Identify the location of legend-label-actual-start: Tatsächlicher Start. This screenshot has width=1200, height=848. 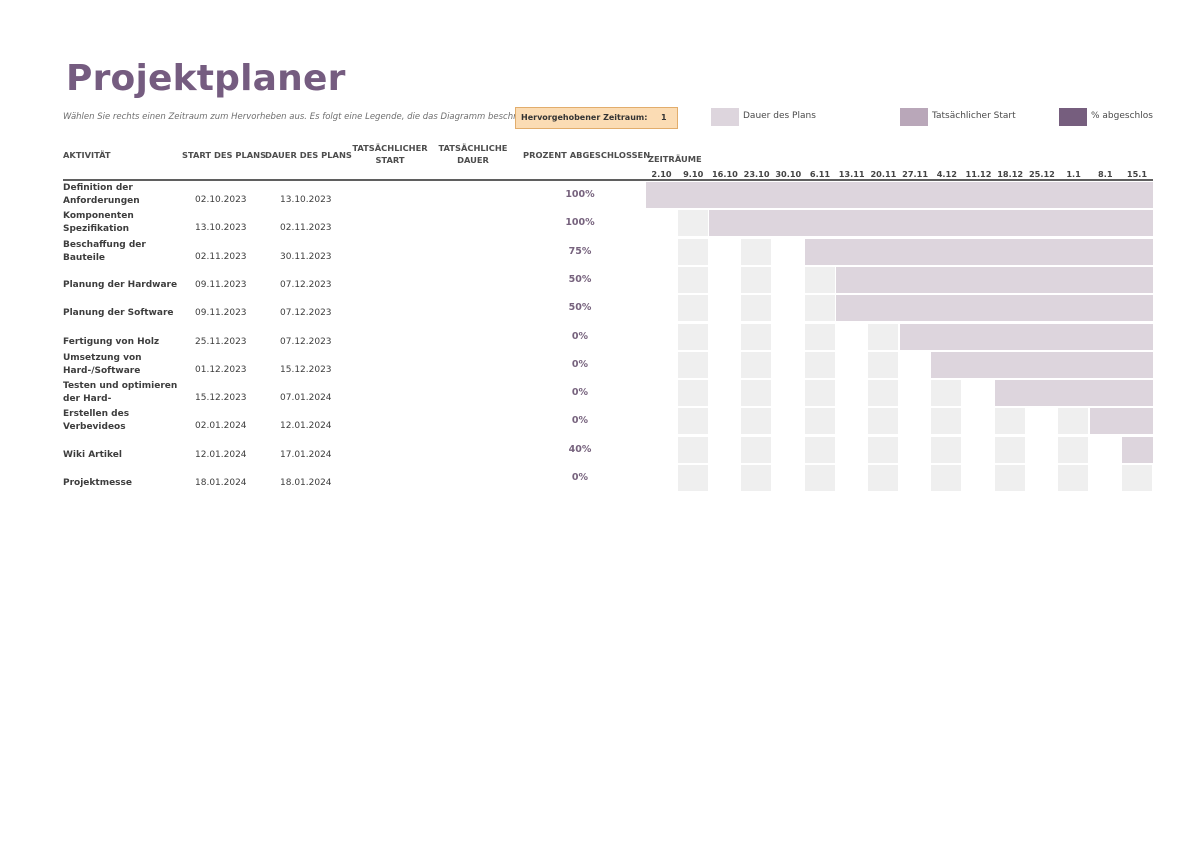
(974, 116).